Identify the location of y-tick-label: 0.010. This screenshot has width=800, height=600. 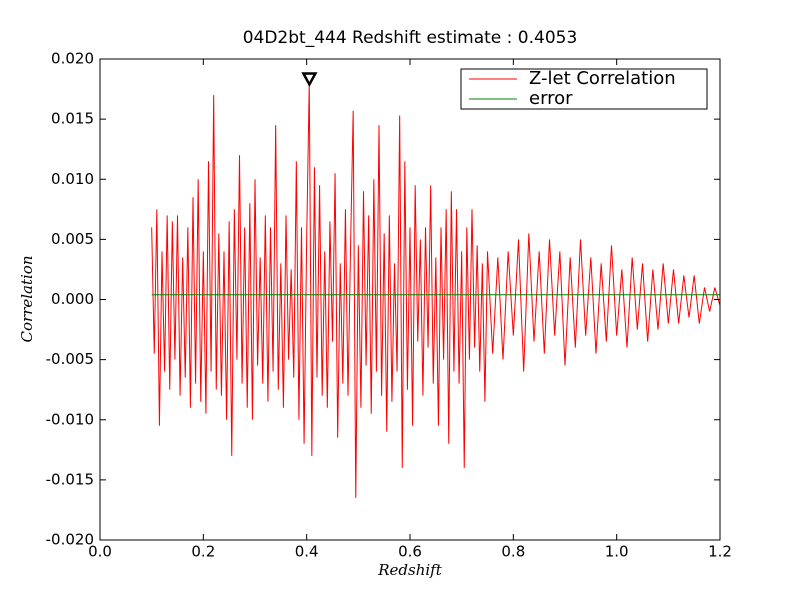
(72, 179).